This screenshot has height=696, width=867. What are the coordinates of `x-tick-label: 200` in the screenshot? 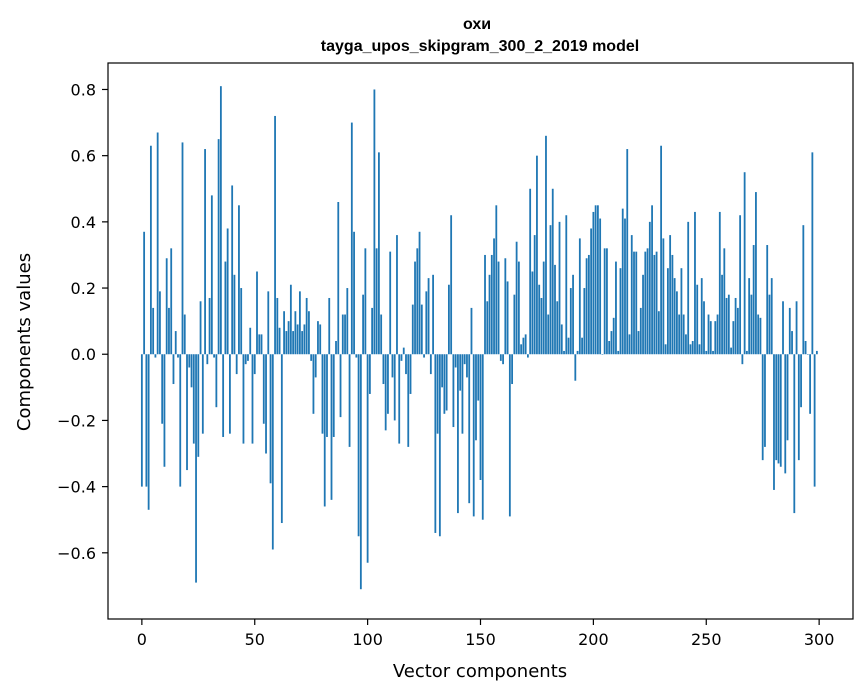 It's located at (593, 639).